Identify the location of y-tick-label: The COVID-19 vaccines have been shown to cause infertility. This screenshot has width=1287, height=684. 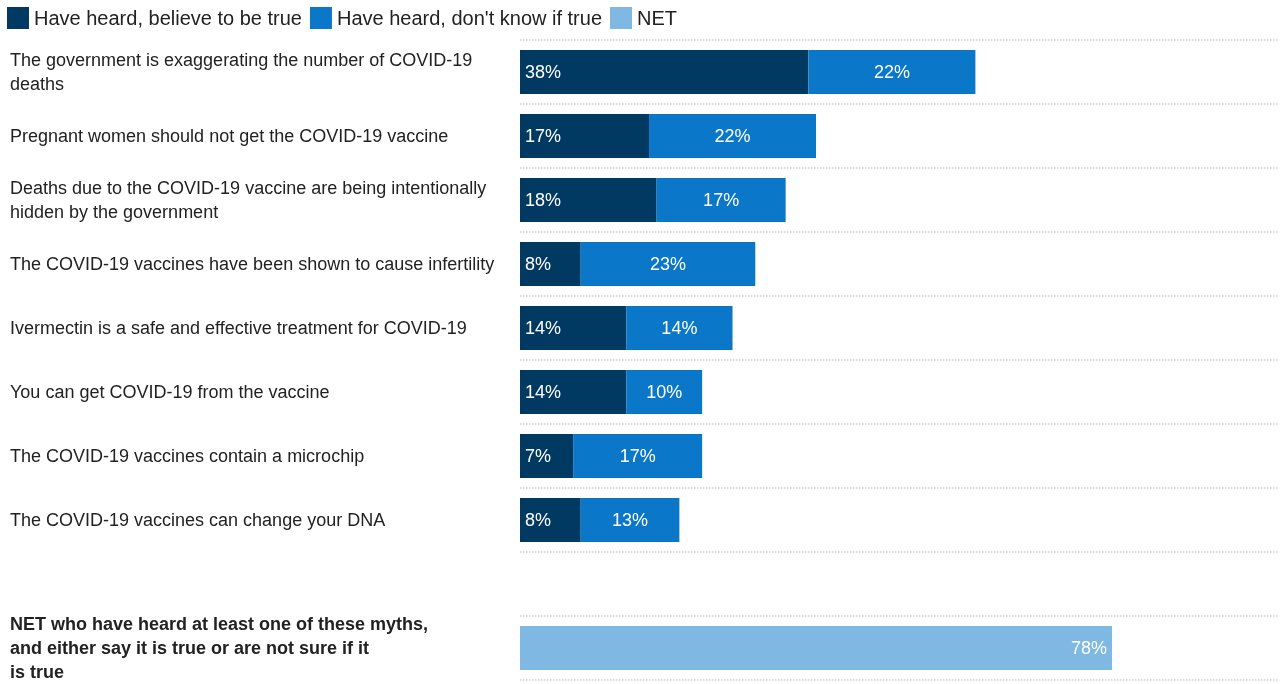
(252, 264).